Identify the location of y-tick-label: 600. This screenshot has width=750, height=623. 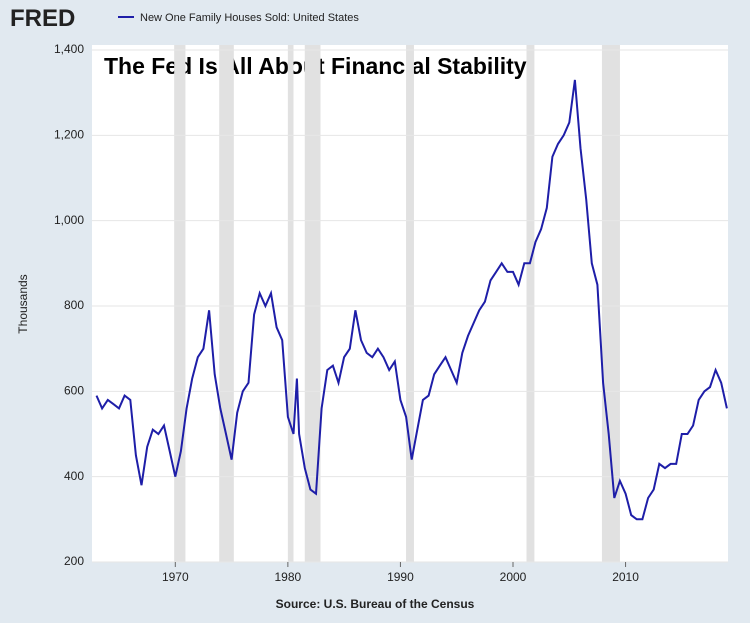
(74, 391).